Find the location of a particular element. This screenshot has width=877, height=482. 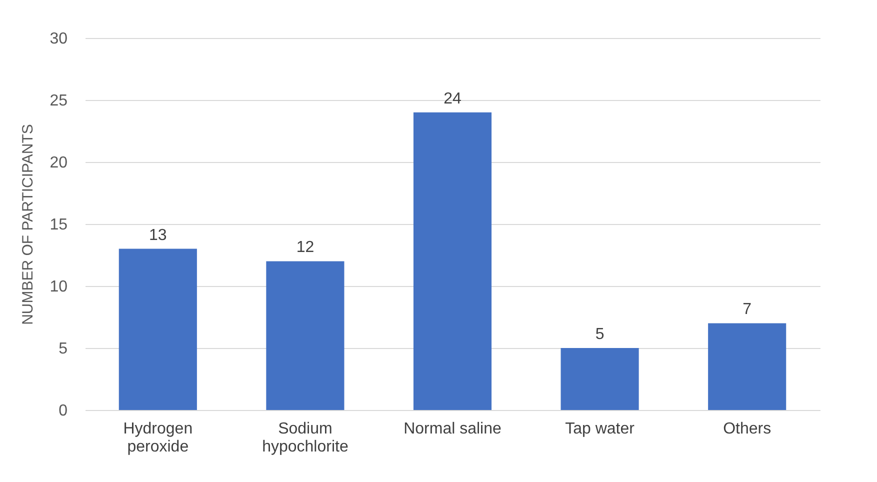

x-tick-label: Sodium hypochlorite is located at coordinates (305, 438).